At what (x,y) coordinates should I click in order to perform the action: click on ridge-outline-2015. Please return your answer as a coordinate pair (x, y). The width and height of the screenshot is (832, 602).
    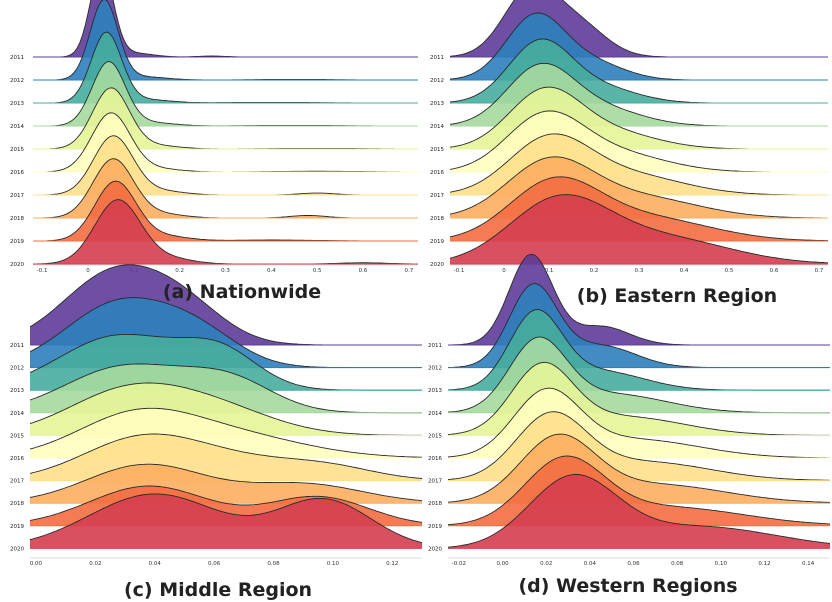
    Looking at the image, I should click on (638, 398).